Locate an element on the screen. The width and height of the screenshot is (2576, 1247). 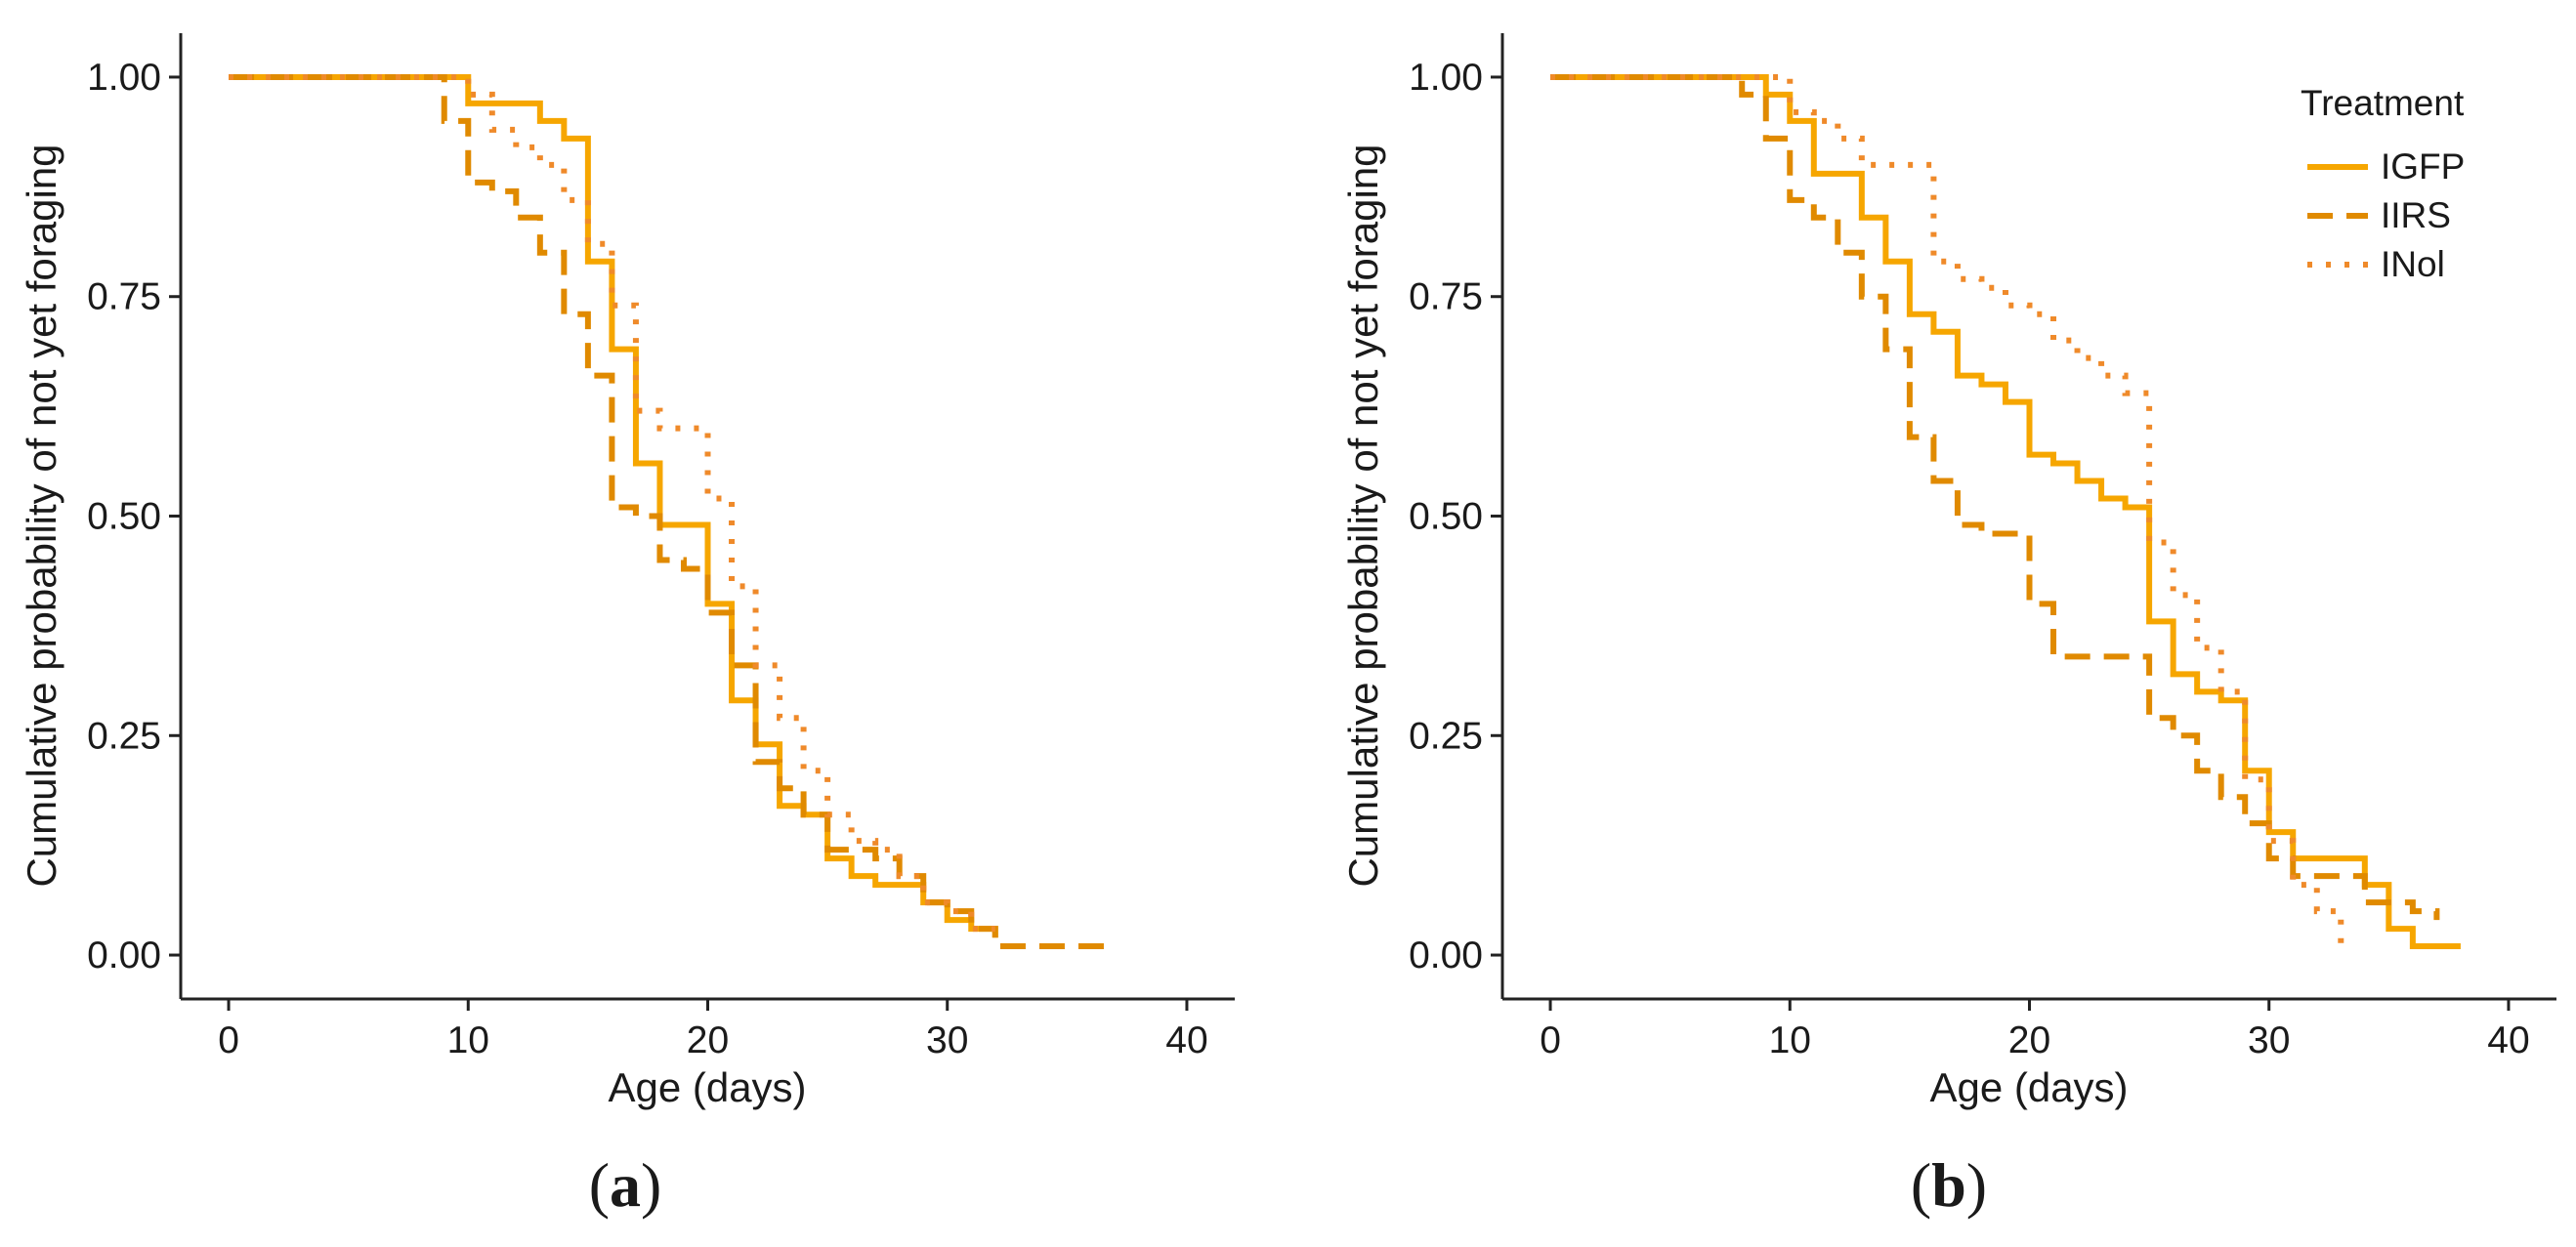
panel-a-x-ticks: 0 10 20 30 40 is located at coordinates (713, 1030).